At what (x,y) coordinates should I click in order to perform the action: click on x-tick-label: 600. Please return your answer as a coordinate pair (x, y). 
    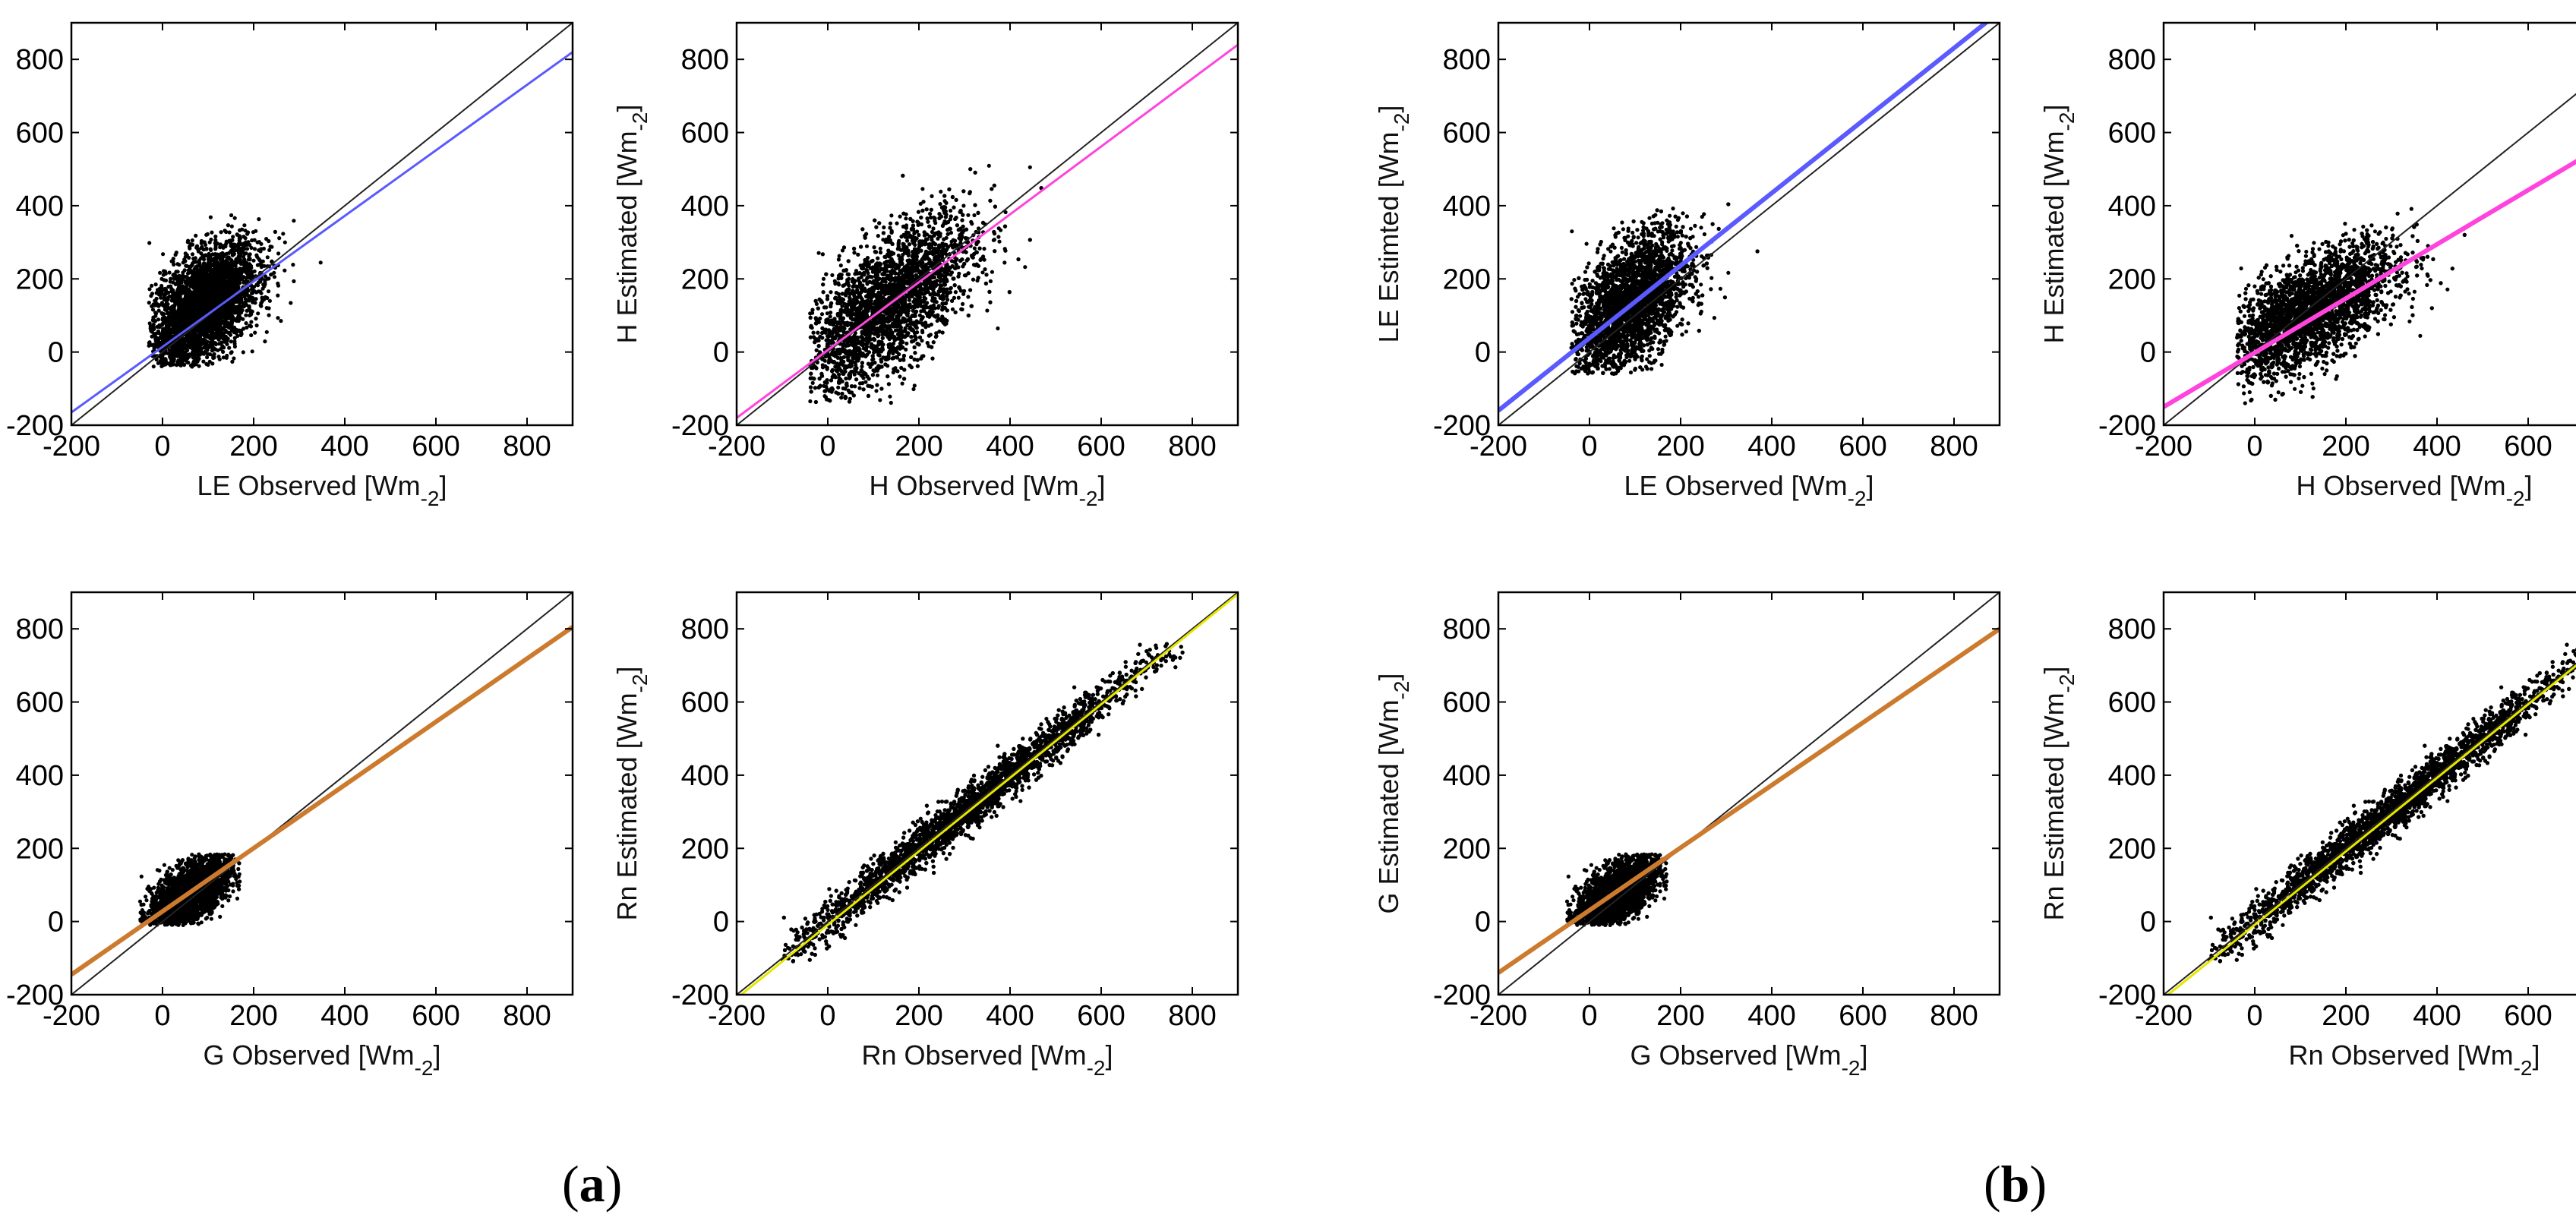
    Looking at the image, I should click on (435, 446).